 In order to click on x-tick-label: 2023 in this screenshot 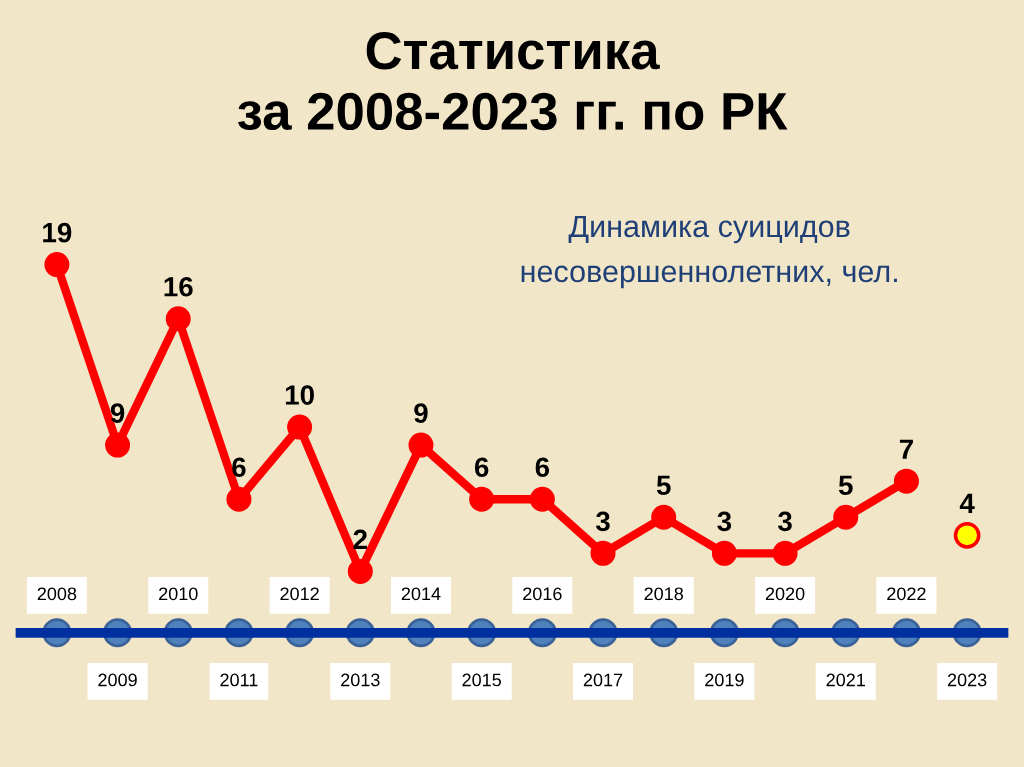, I will do `click(967, 680)`.